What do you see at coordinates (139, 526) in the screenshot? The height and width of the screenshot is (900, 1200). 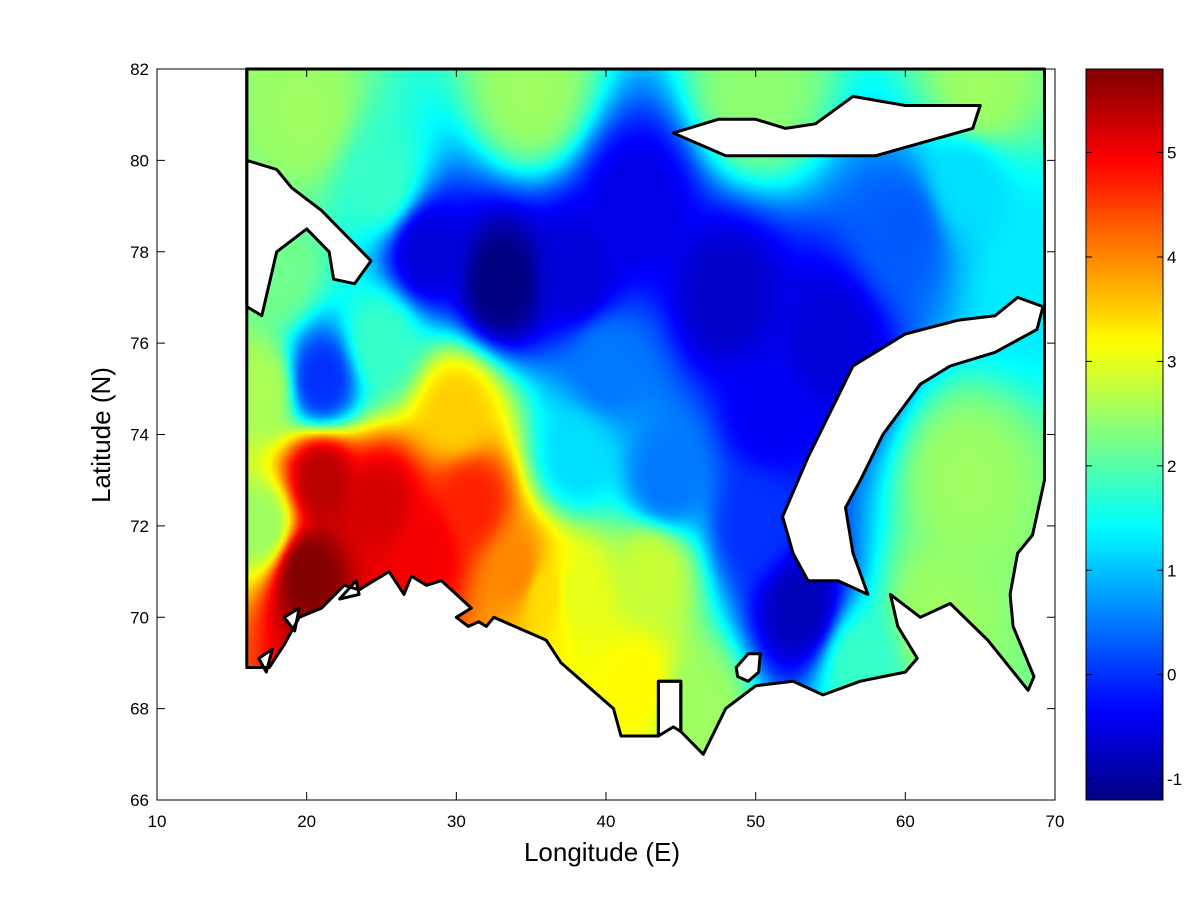 I see `y-tick-label: 72` at bounding box center [139, 526].